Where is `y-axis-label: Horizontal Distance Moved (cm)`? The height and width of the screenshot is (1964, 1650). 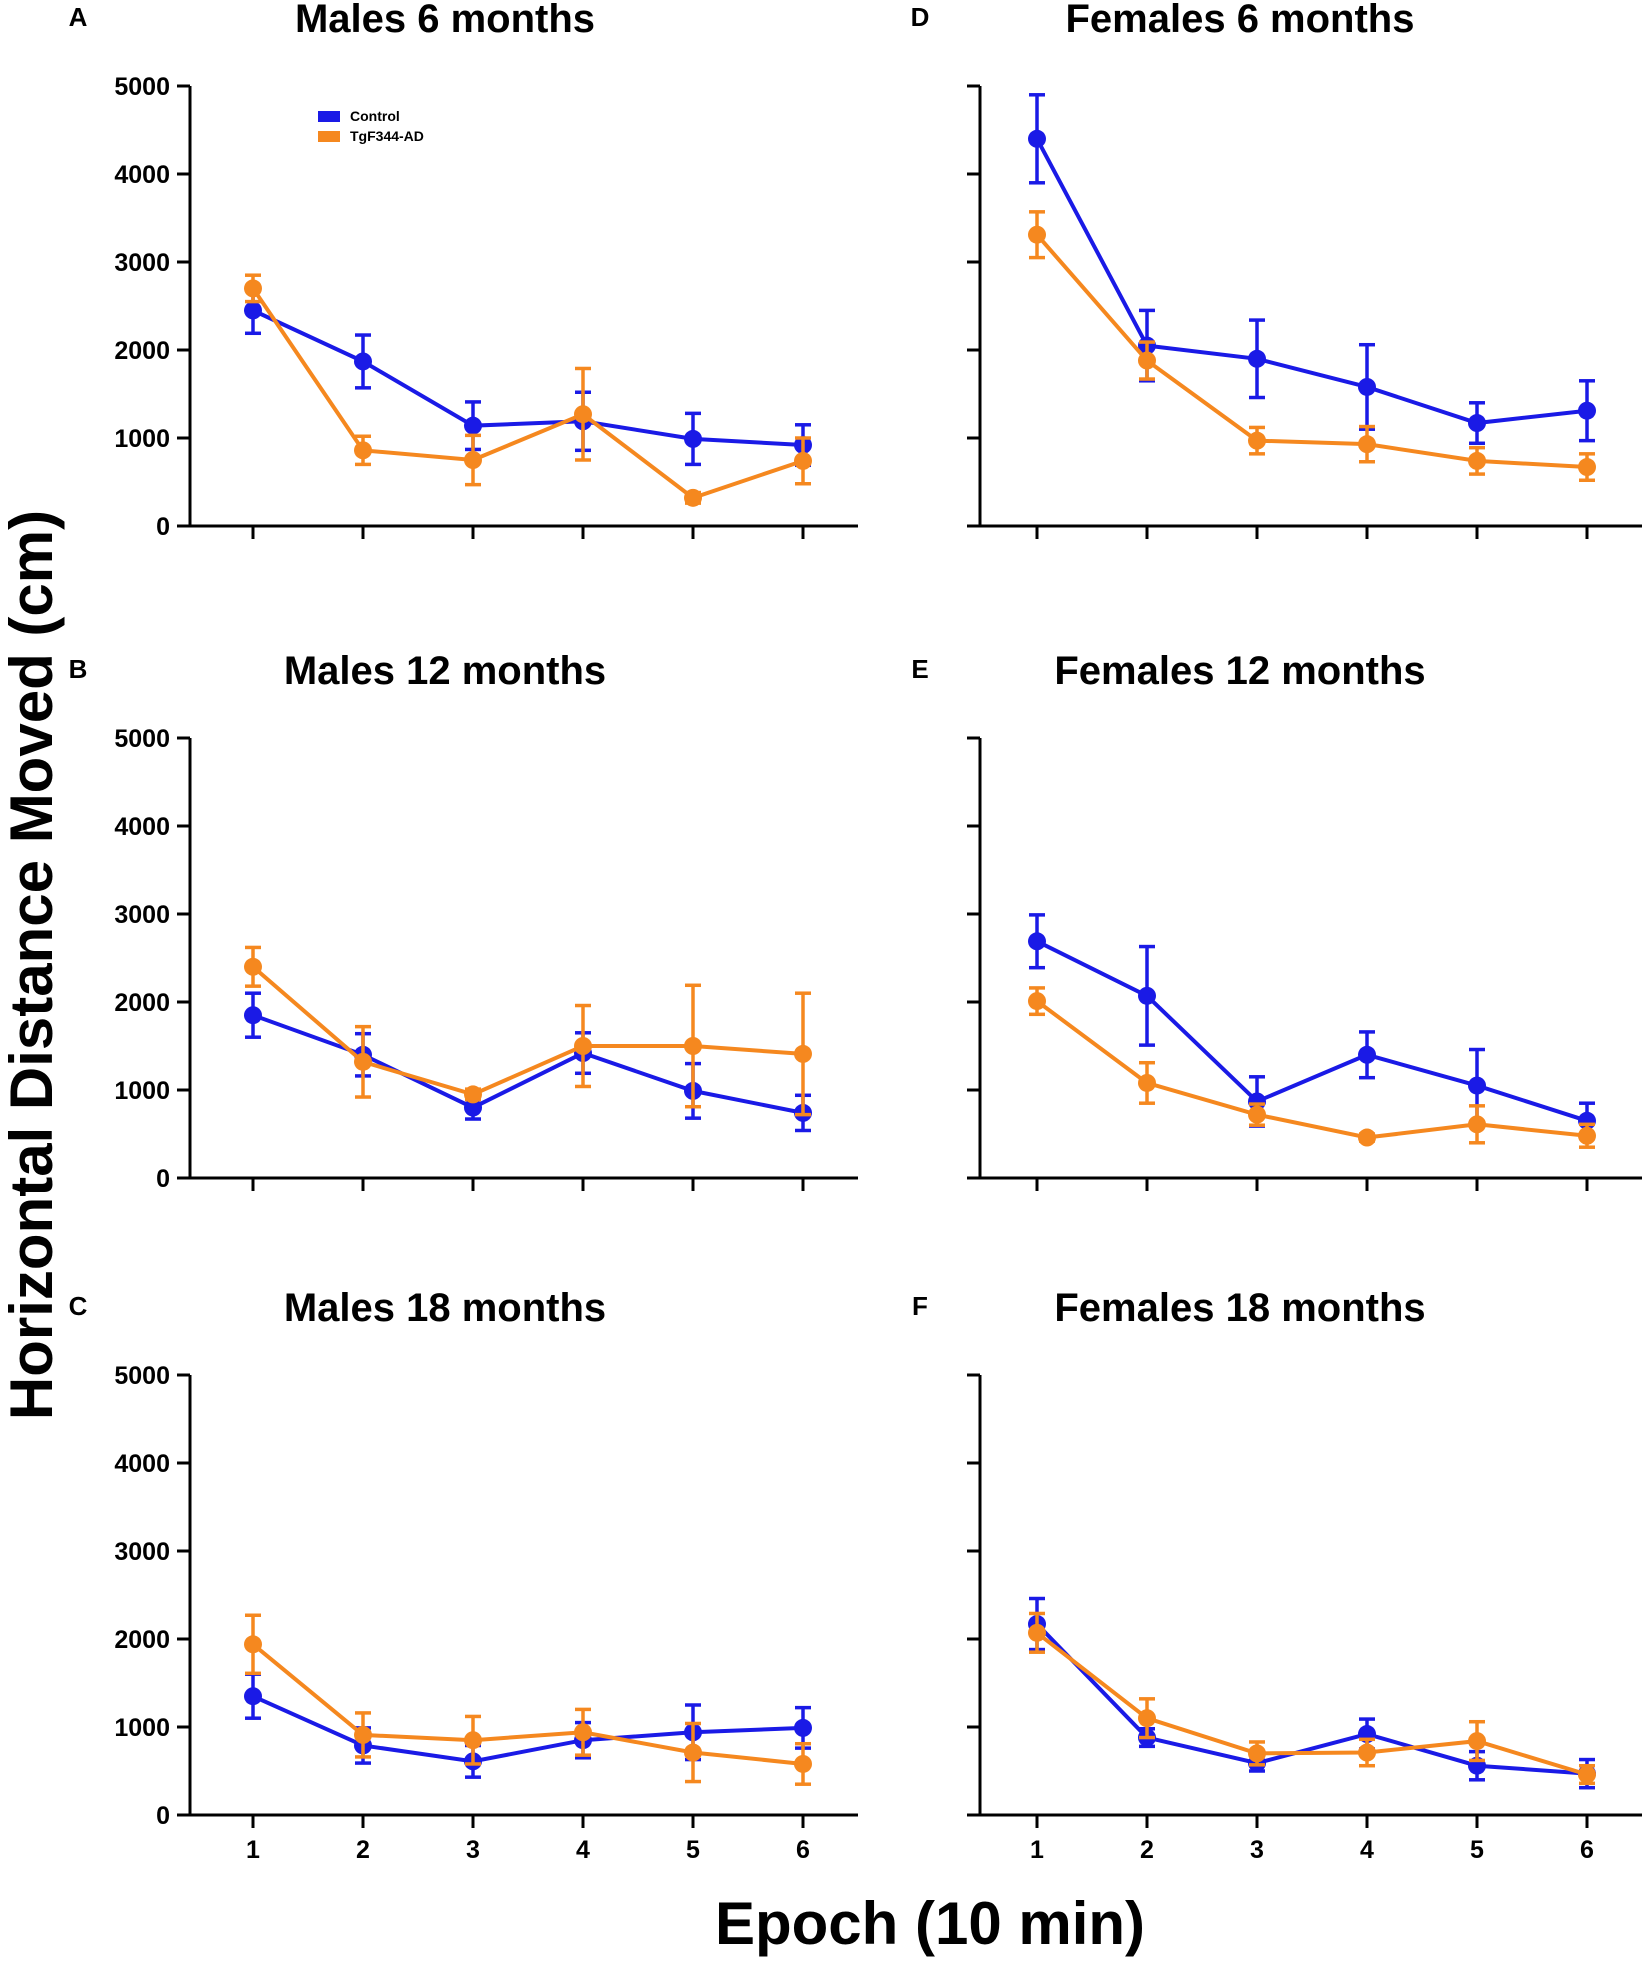 y-axis-label: Horizontal Distance Moved (cm) is located at coordinates (32, 965).